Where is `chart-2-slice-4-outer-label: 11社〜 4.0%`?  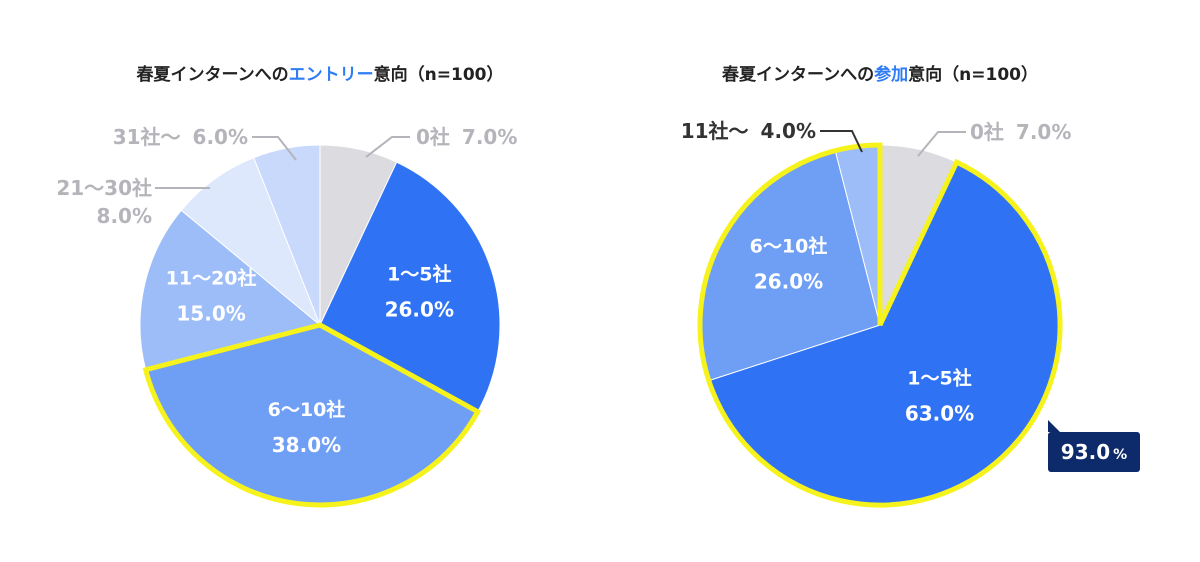 chart-2-slice-4-outer-label: 11社〜 4.0% is located at coordinates (748, 131).